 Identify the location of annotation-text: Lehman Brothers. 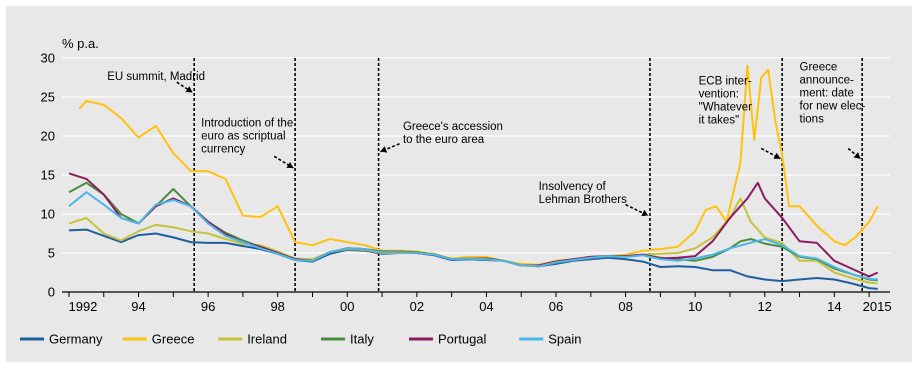
(583, 200).